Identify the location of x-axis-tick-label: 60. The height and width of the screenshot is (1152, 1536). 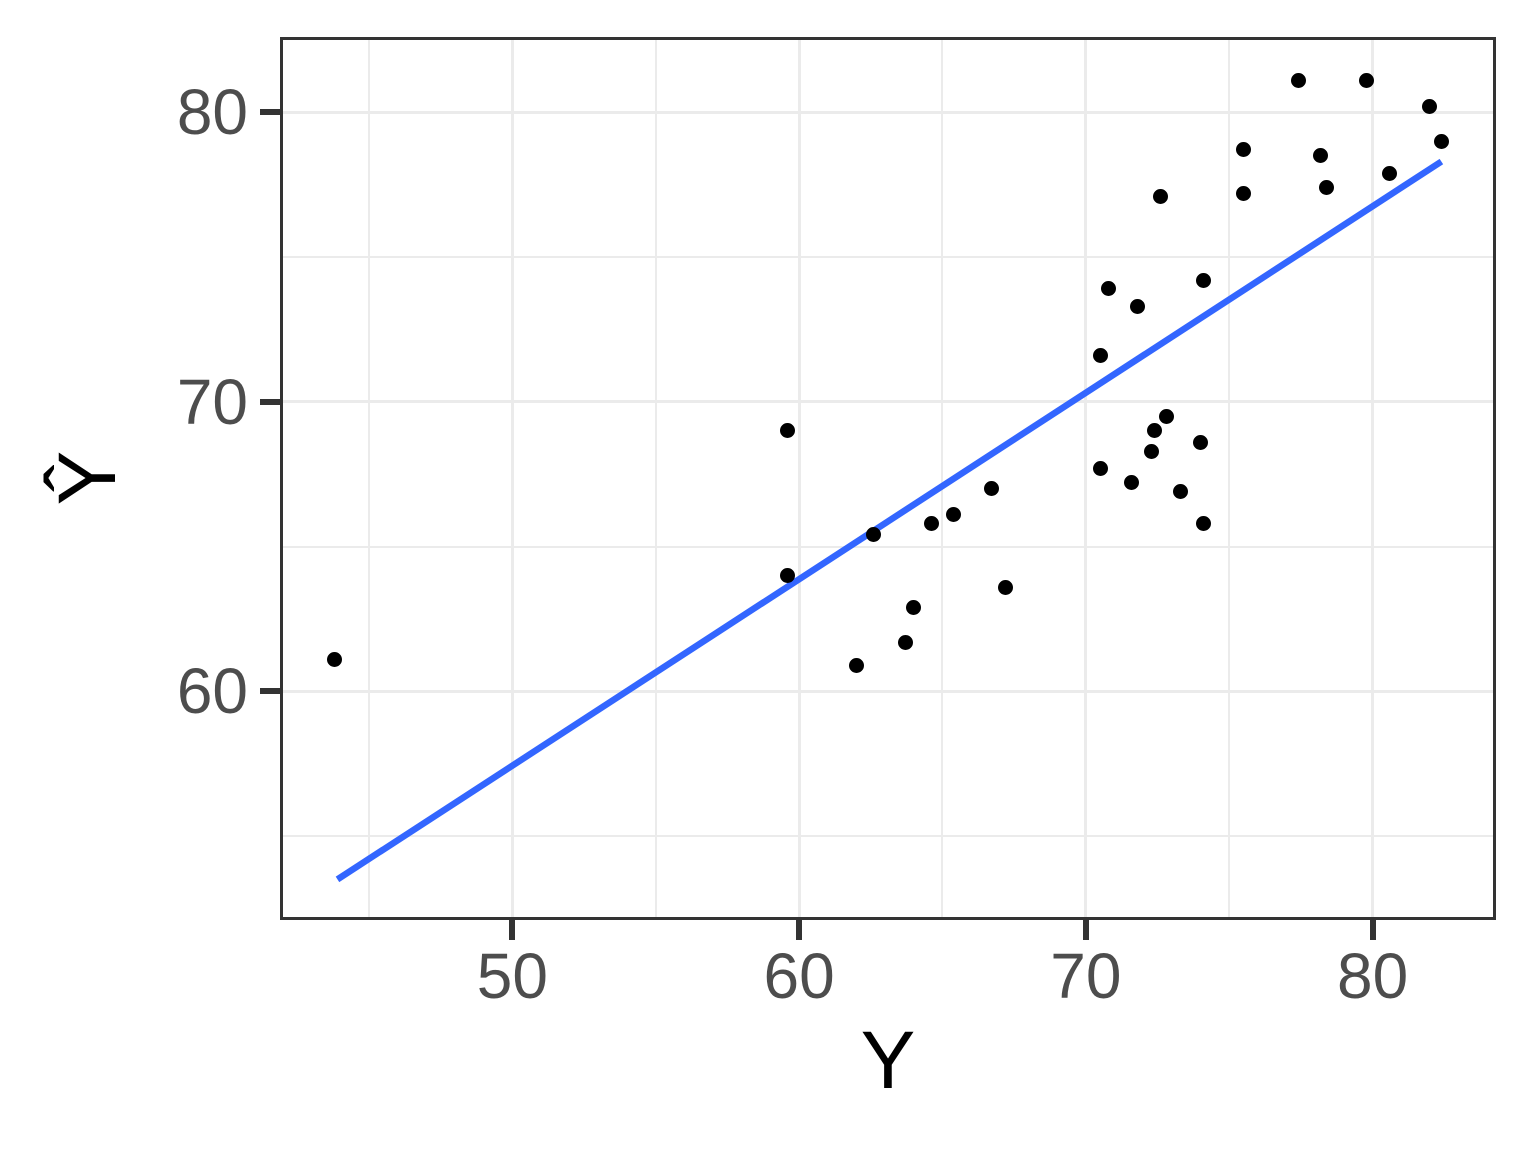
(799, 976).